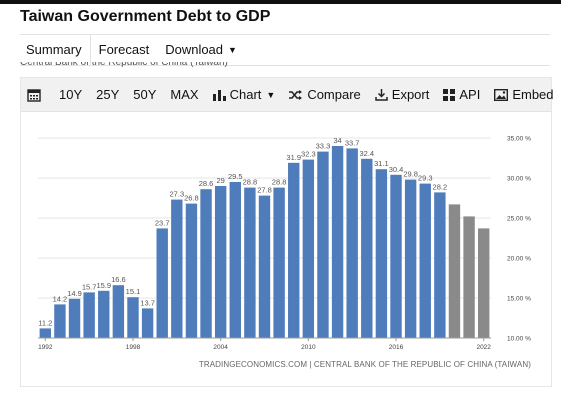 The height and width of the screenshot is (407, 561). What do you see at coordinates (45, 322) in the screenshot?
I see `data-label: 11.2` at bounding box center [45, 322].